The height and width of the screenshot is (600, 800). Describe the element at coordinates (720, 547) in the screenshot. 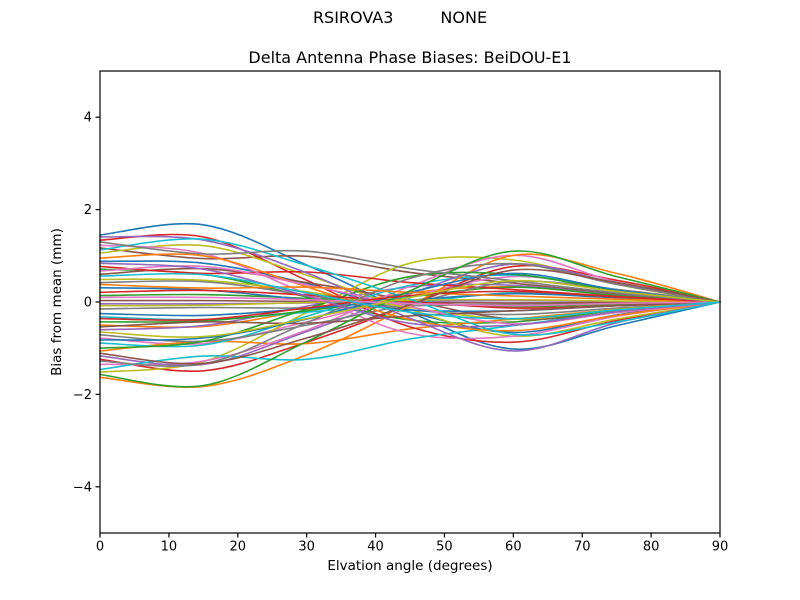

I see `x-tick-label: 90` at that location.